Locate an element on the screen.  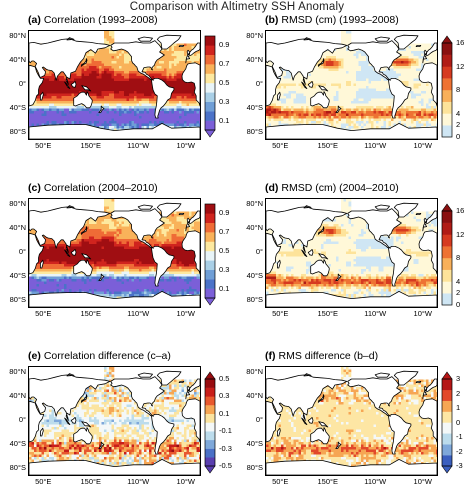
colorbar-tick-label: -3 is located at coordinates (459, 465).